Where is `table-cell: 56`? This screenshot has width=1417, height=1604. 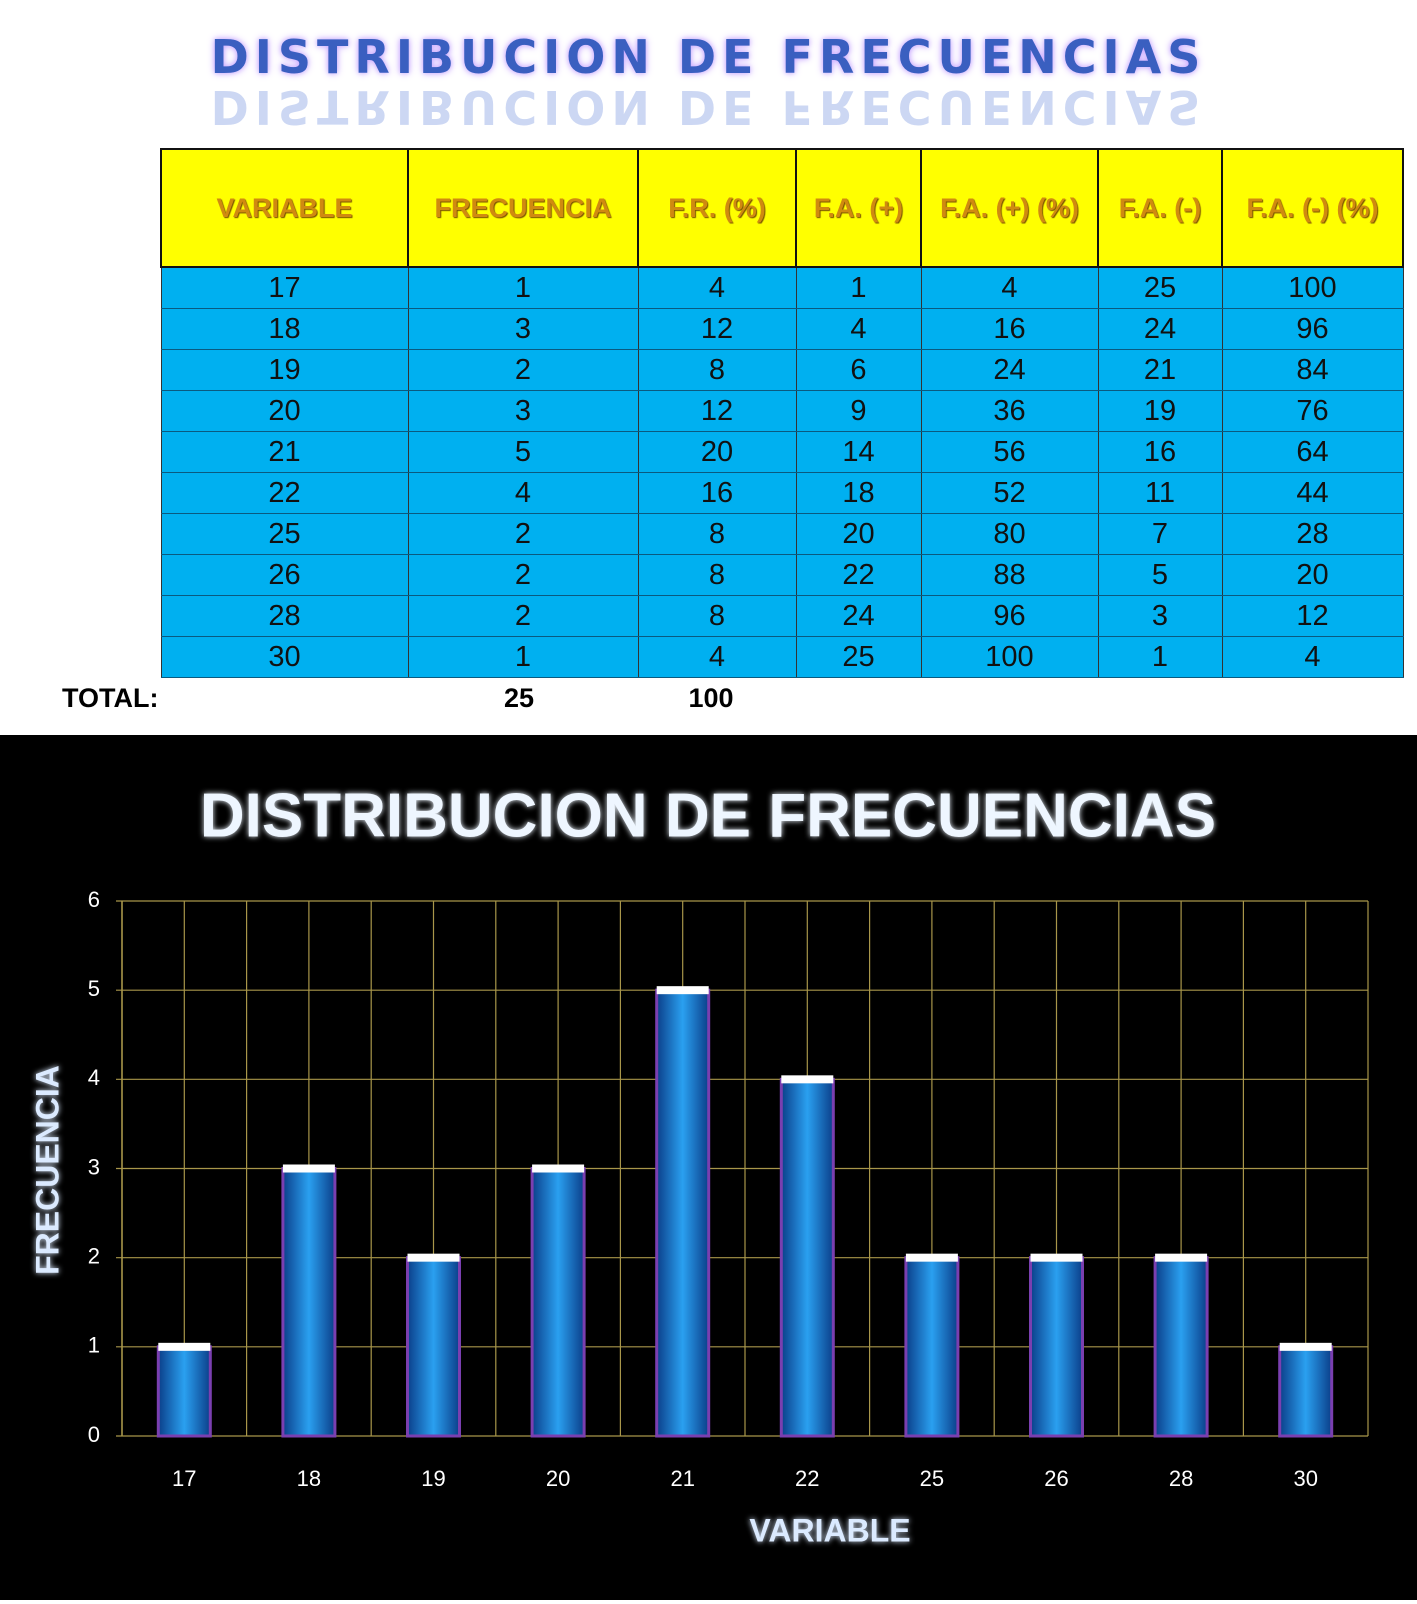
table-cell: 56 is located at coordinates (1009, 452).